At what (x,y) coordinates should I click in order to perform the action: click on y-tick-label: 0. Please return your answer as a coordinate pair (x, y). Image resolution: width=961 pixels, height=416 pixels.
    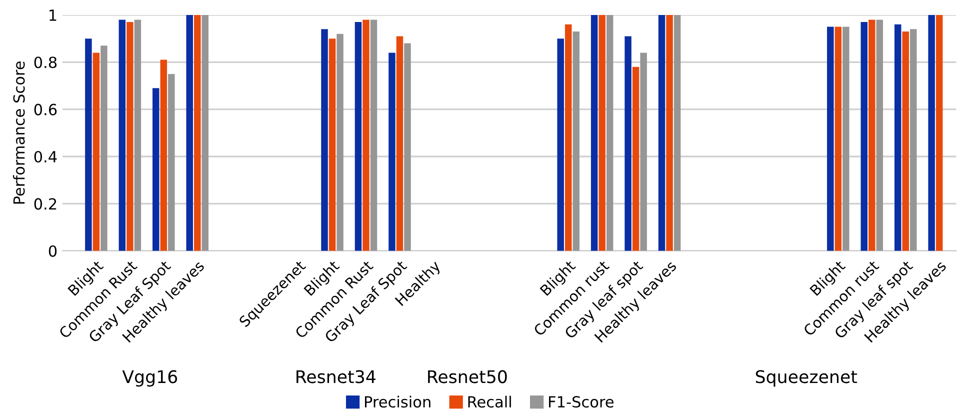
    Looking at the image, I should click on (52, 251).